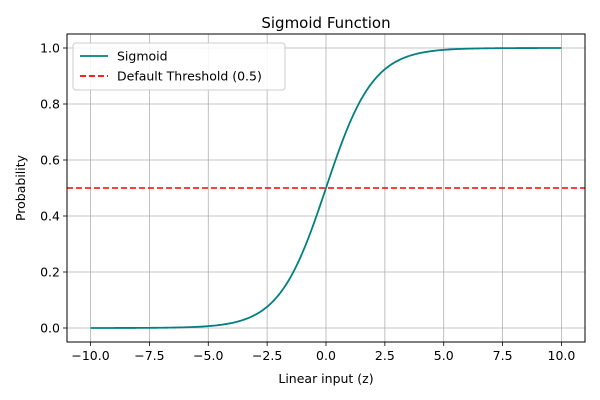 The image size is (600, 400). What do you see at coordinates (325, 378) in the screenshot?
I see `x-axis-label: Linear input (z)` at bounding box center [325, 378].